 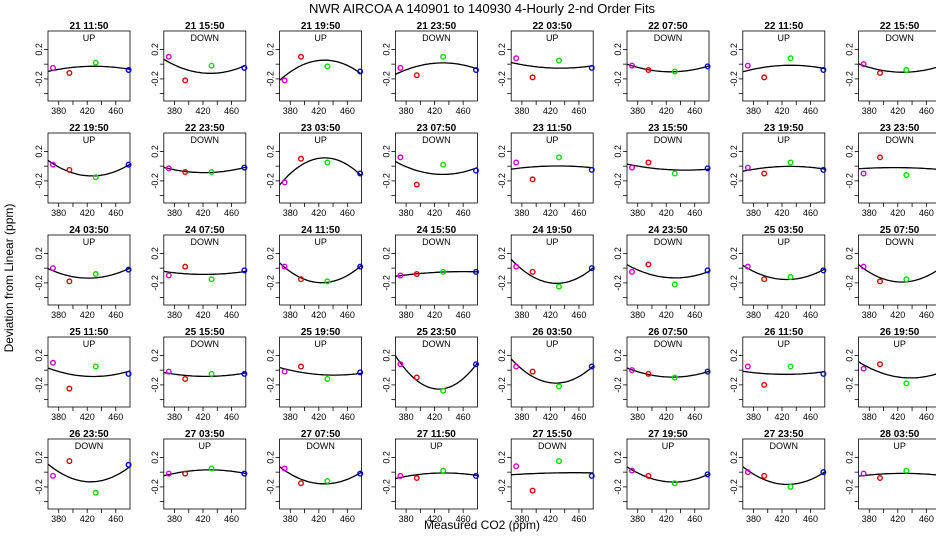 I want to click on panel-title: 24 23:50, so click(x=668, y=230).